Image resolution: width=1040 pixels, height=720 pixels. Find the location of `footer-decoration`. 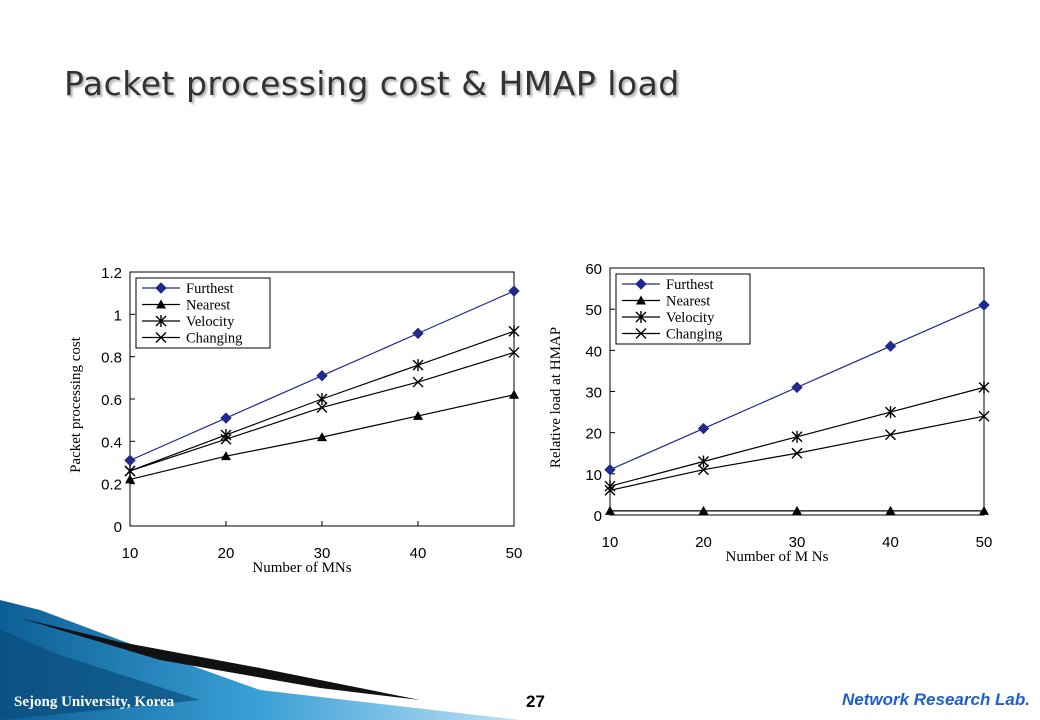

footer-decoration is located at coordinates (260, 660).